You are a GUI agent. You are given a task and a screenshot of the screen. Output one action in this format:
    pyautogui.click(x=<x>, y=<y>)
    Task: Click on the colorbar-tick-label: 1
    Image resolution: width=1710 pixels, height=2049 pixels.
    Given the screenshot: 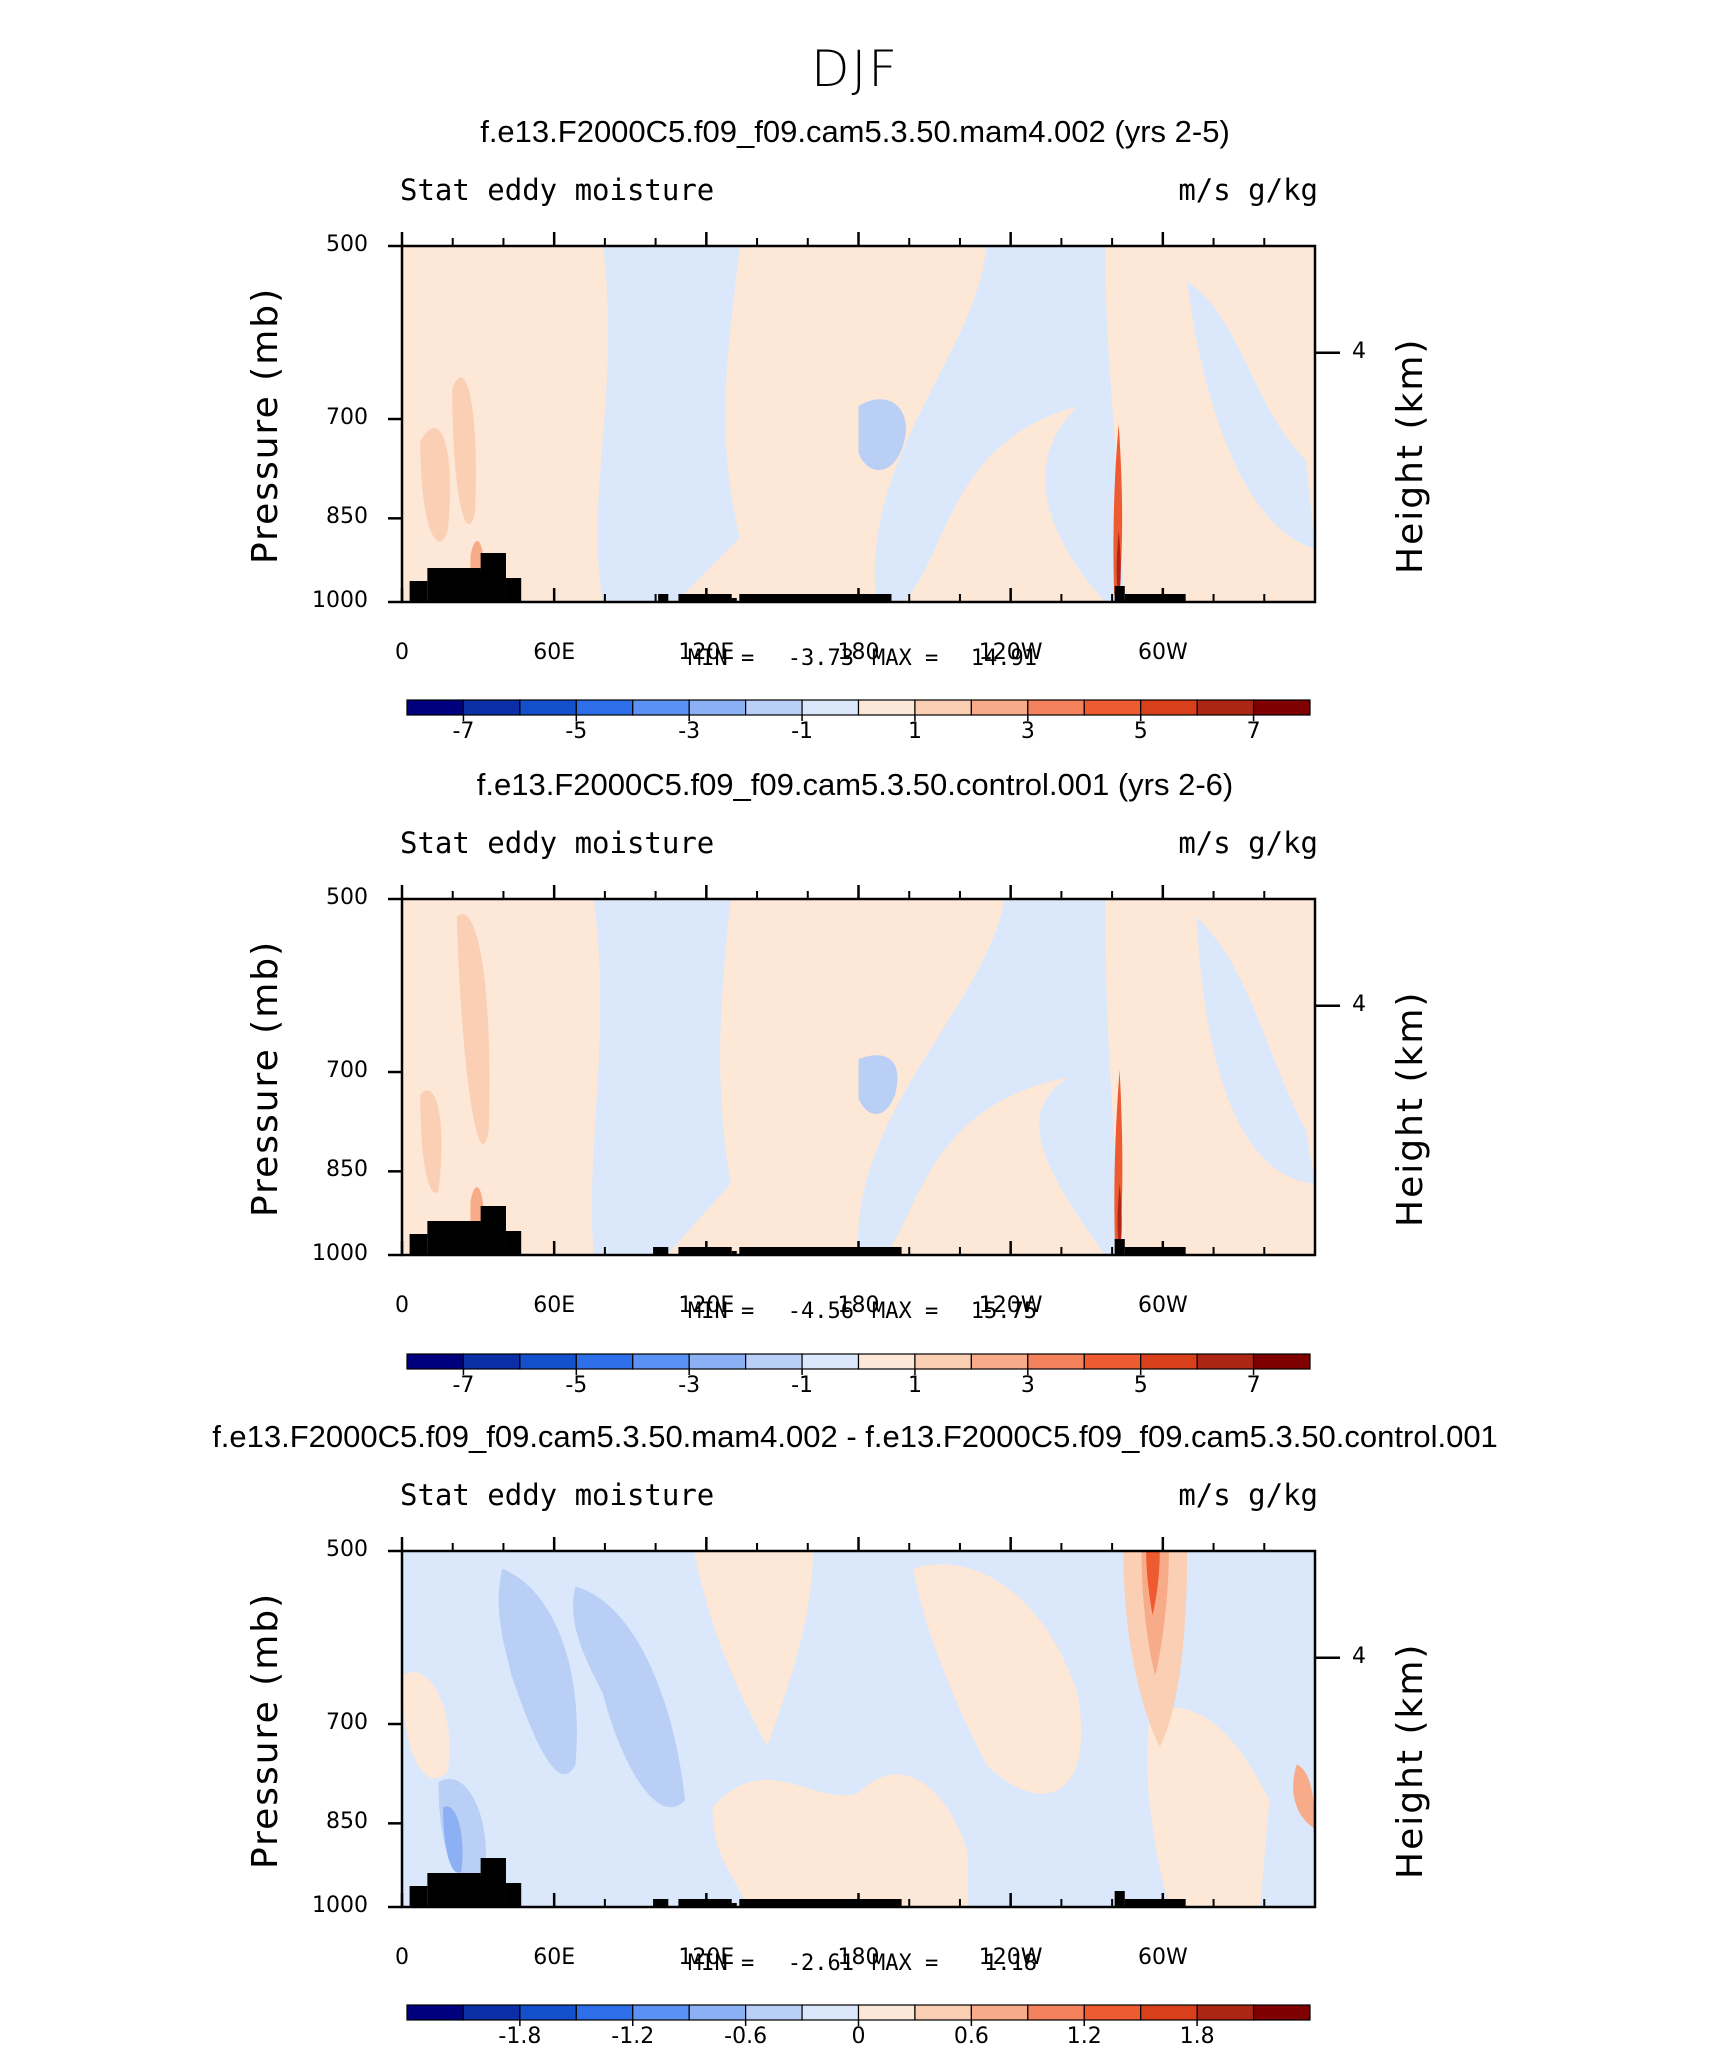 What is the action you would take?
    pyautogui.click(x=914, y=1385)
    